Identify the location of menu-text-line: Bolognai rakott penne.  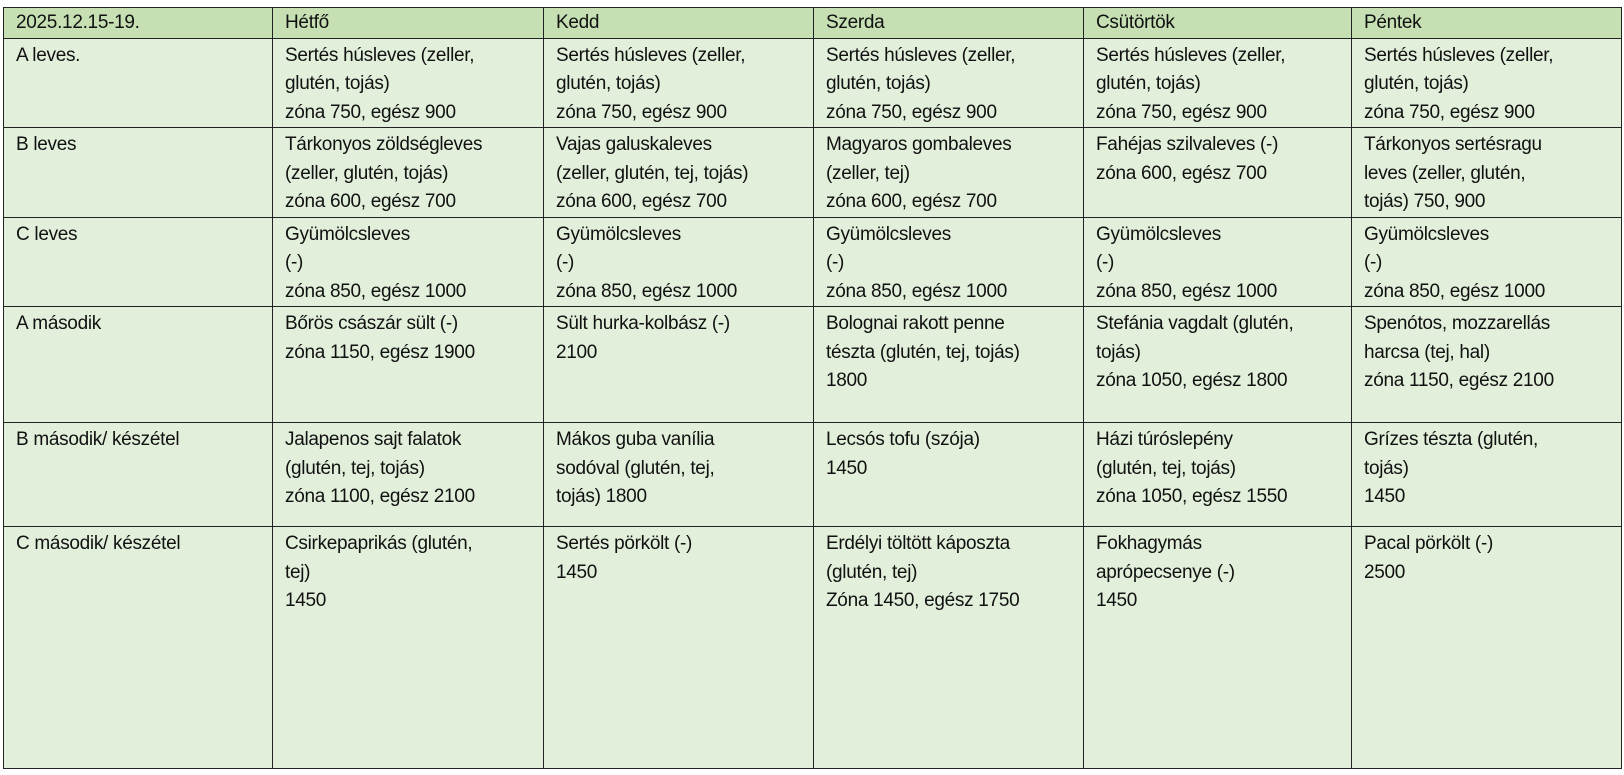
(915, 323).